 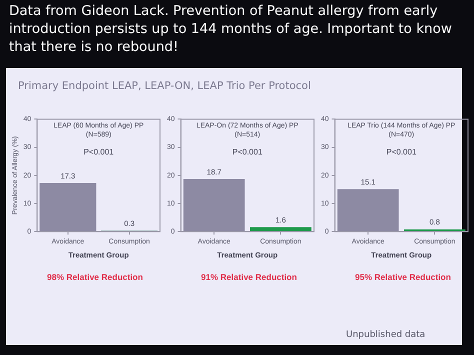 What do you see at coordinates (403, 277) in the screenshot?
I see `text: 95% Relative Reduction` at bounding box center [403, 277].